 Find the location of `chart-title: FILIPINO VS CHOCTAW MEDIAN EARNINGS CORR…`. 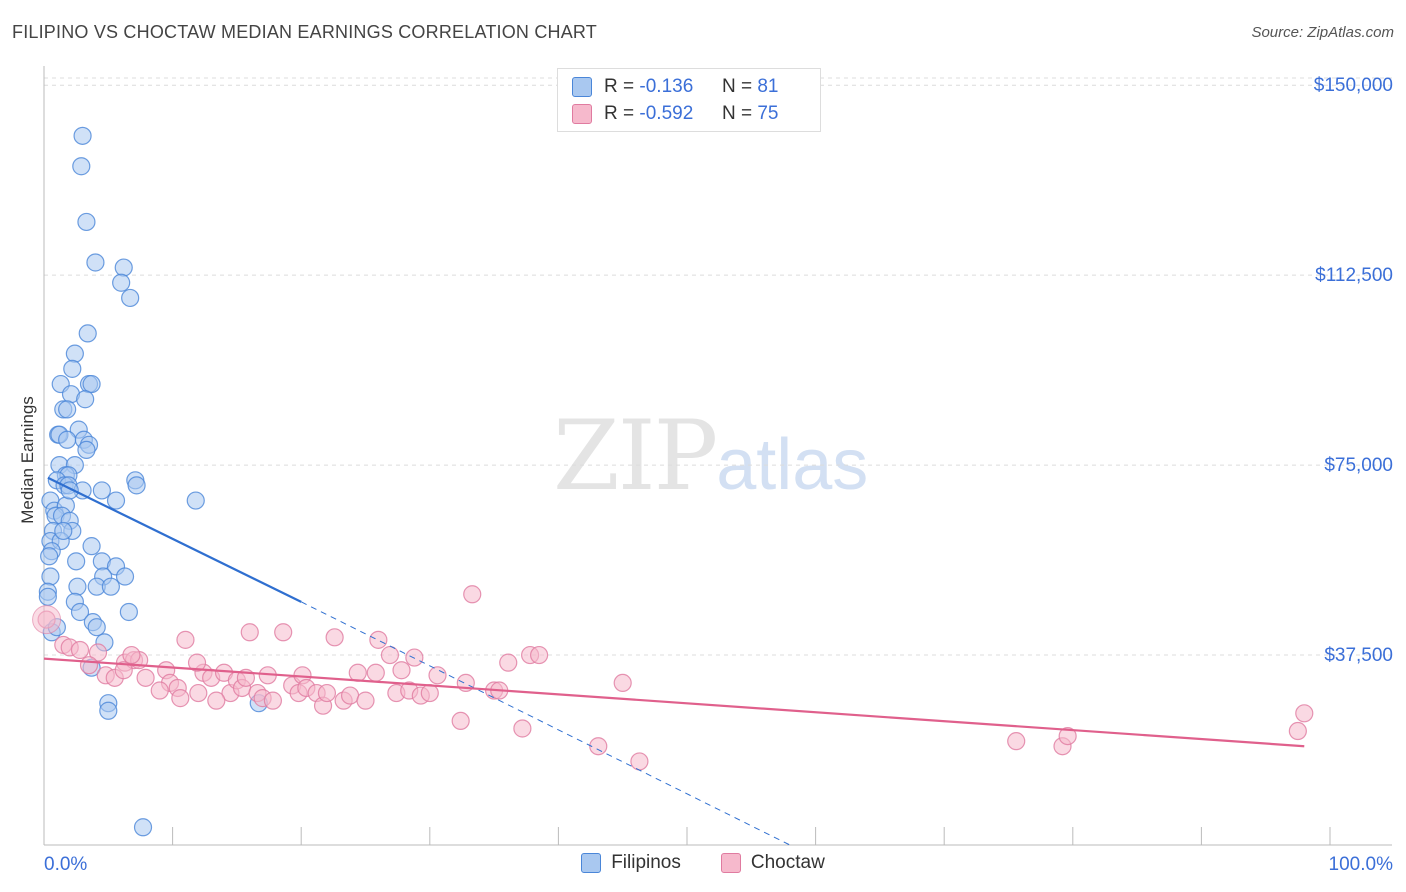

chart-title: FILIPINO VS CHOCTAW MEDIAN EARNINGS CORR… is located at coordinates (304, 32).